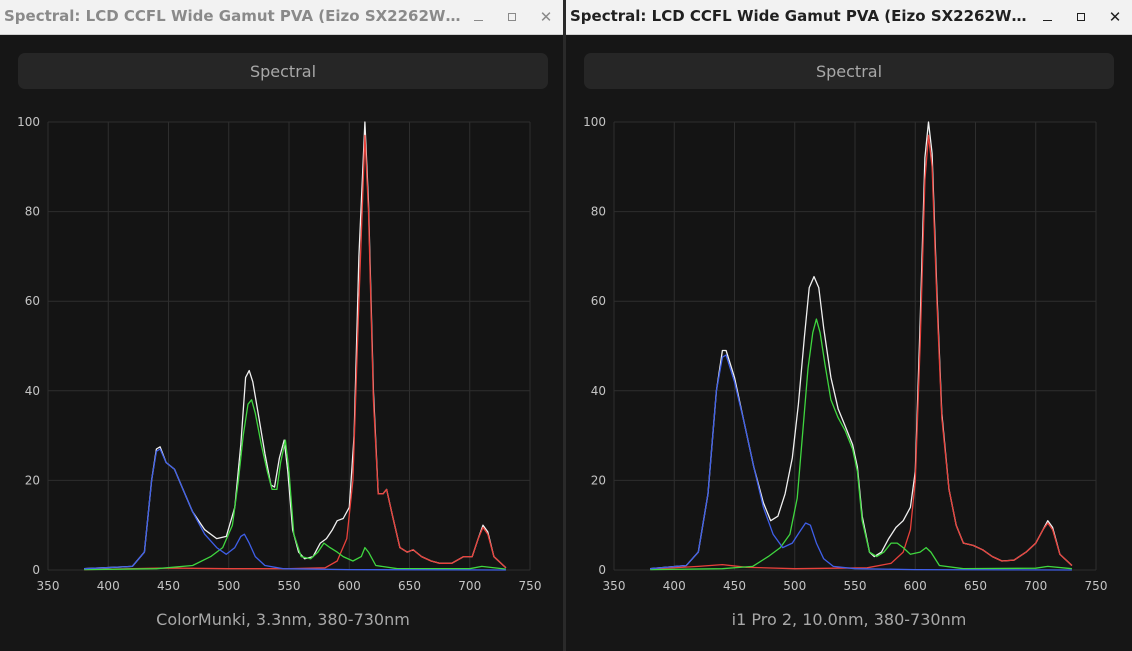  I want to click on chart-caption: i1 Pro 2, 10.0nm, 380-730nm, so click(849, 619).